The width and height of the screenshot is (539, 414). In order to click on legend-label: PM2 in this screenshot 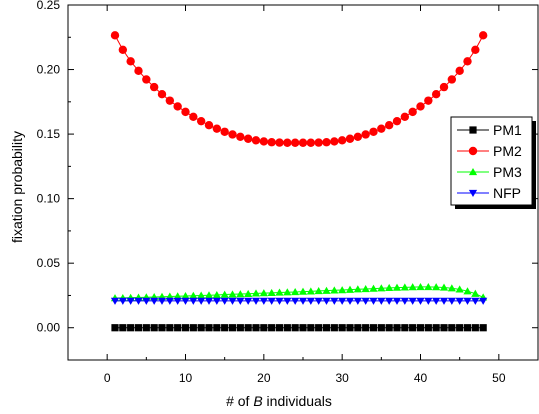, I will do `click(507, 151)`.